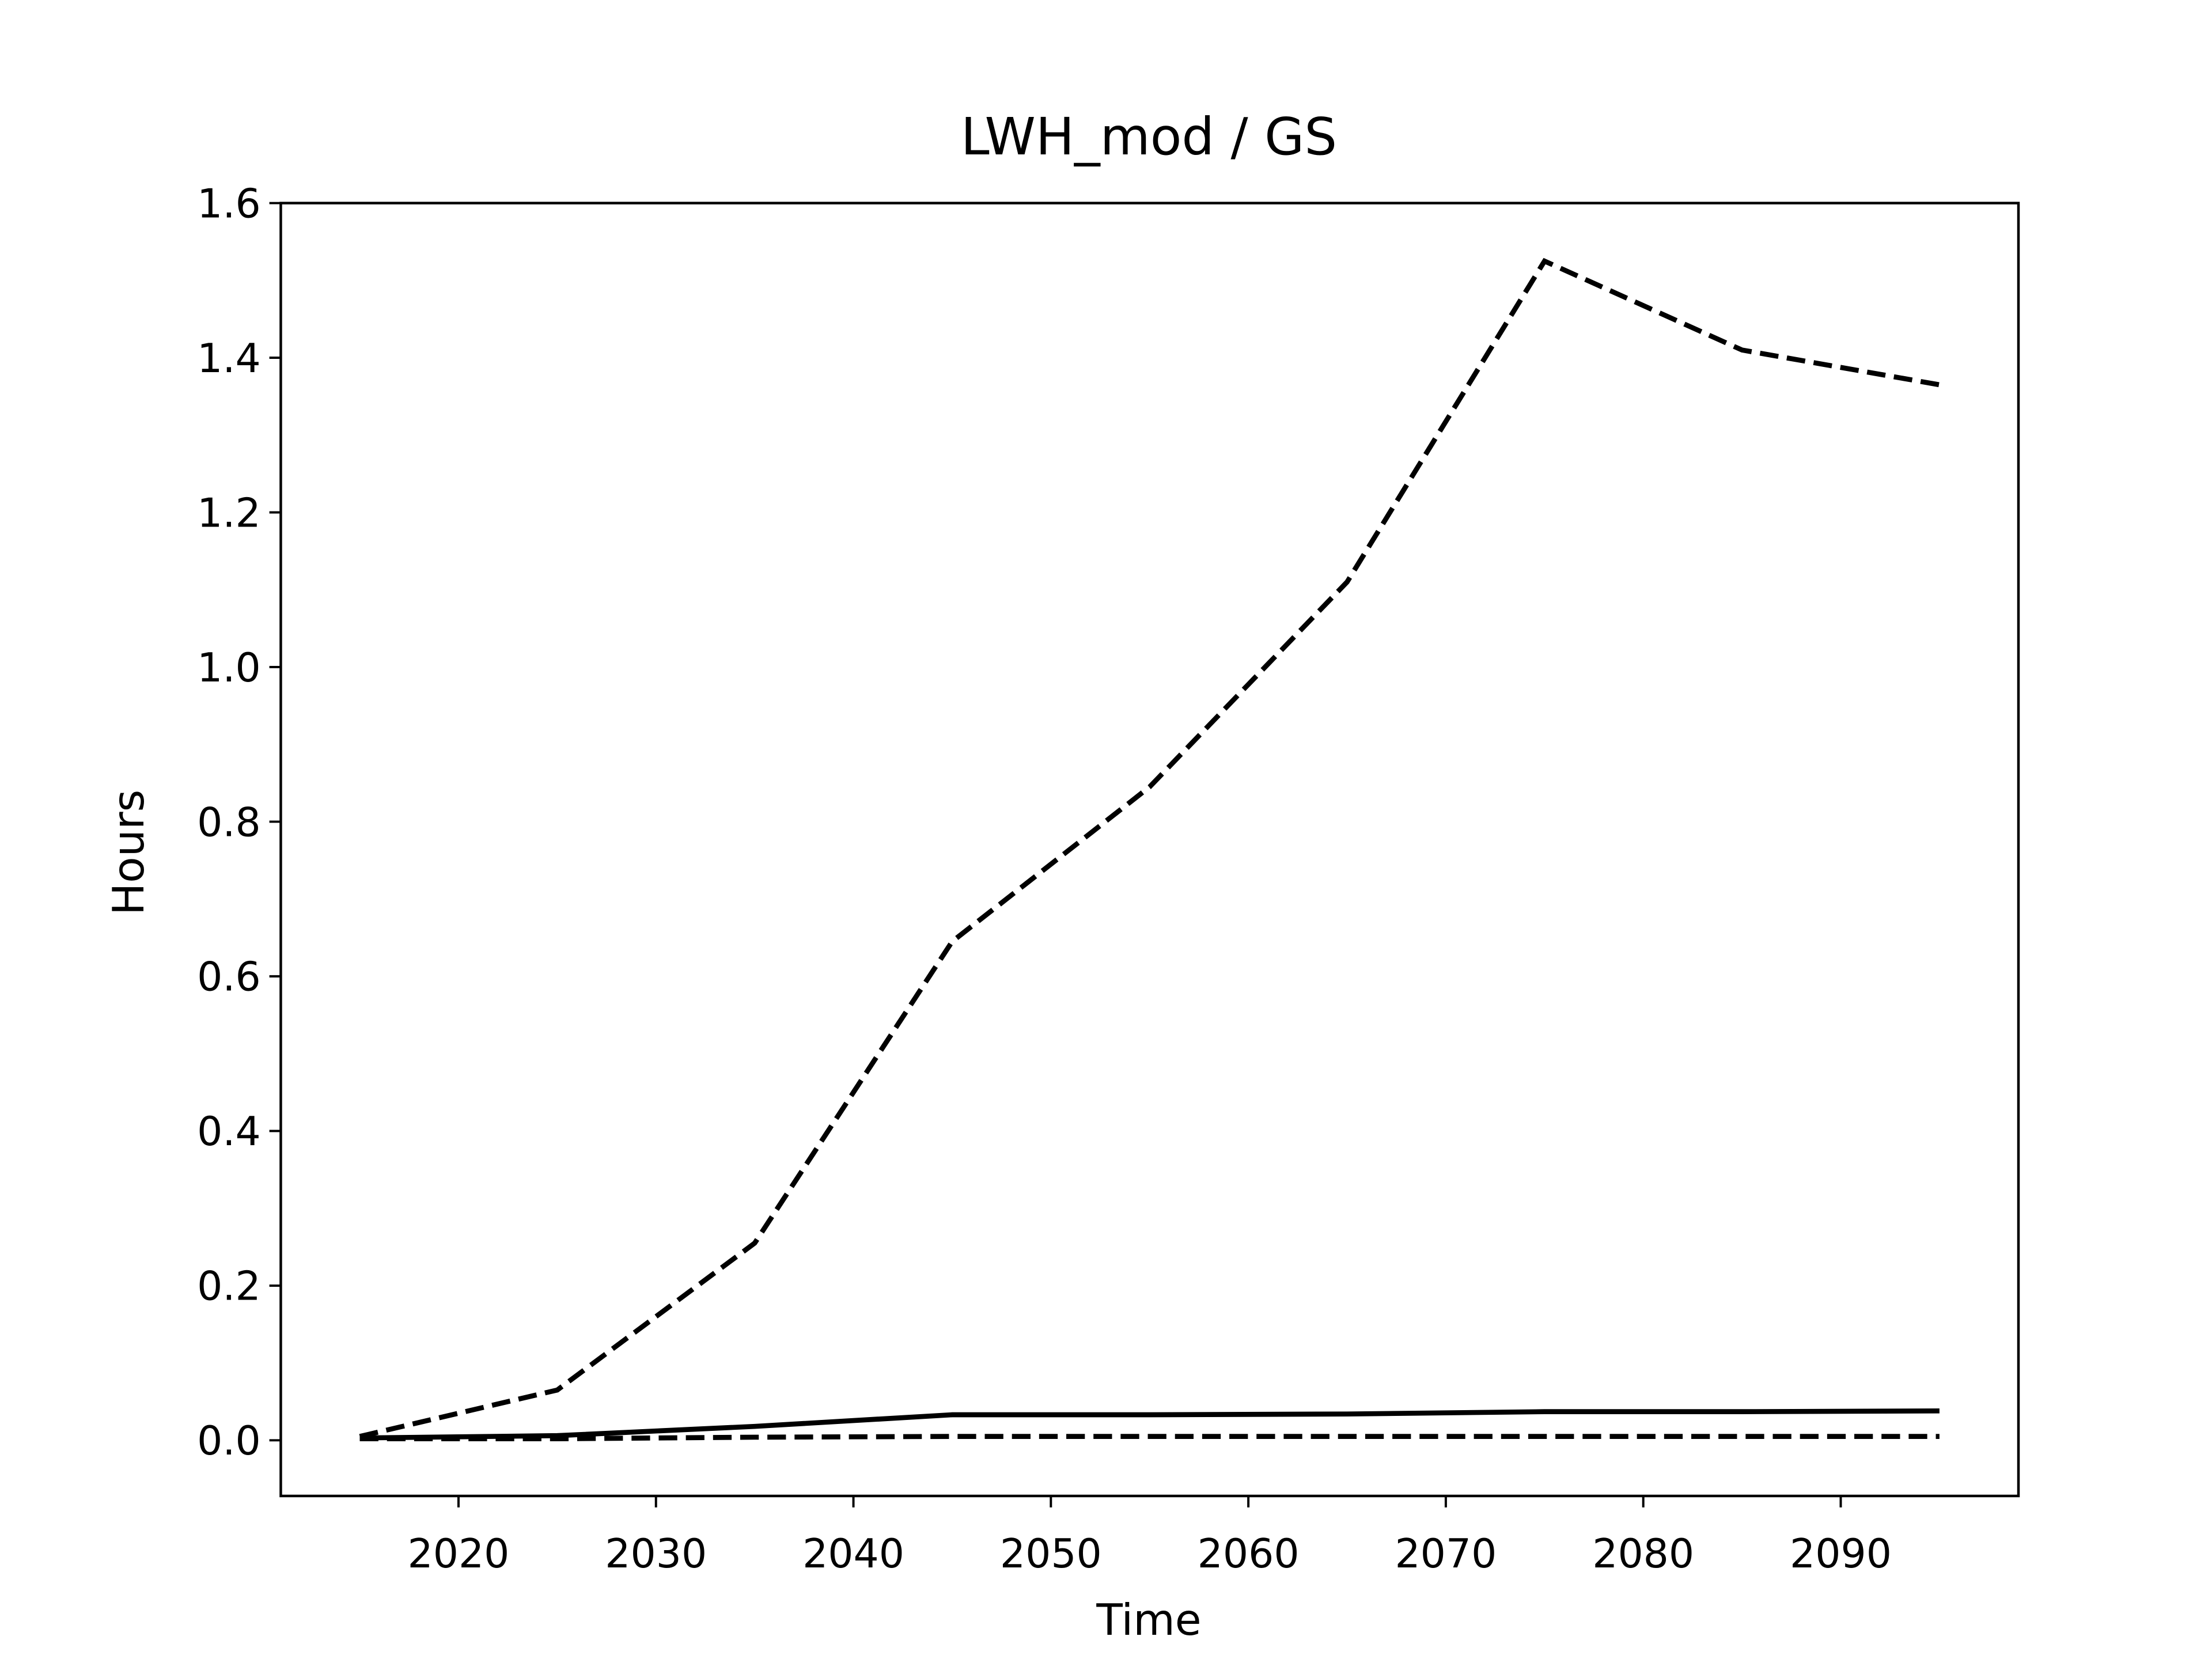  I want to click on x-tick-label: 2070, so click(1446, 1554).